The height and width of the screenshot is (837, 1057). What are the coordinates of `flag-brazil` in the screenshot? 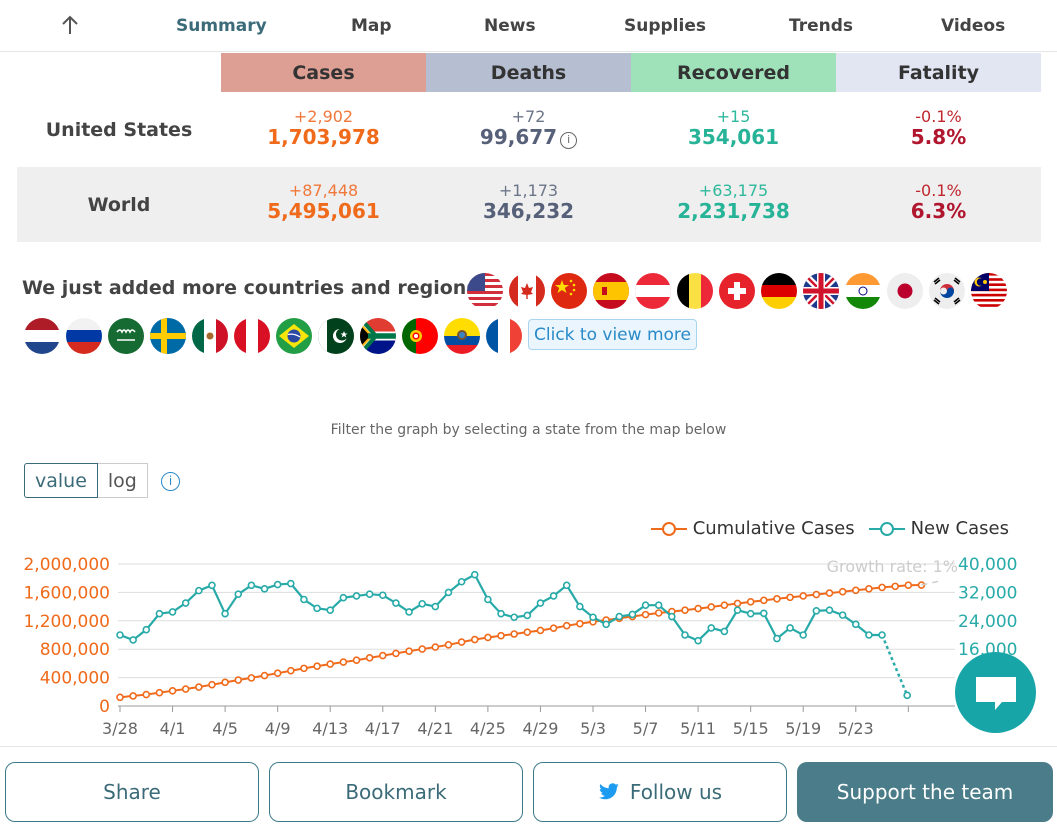 It's located at (294, 336).